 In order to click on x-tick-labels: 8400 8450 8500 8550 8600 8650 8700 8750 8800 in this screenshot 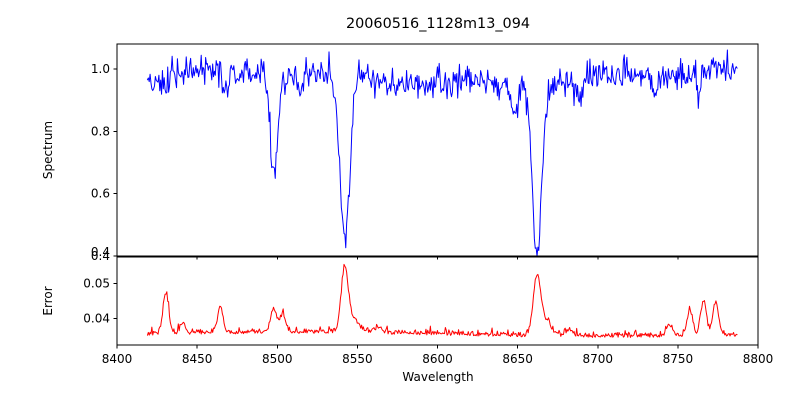, I will do `click(438, 359)`.